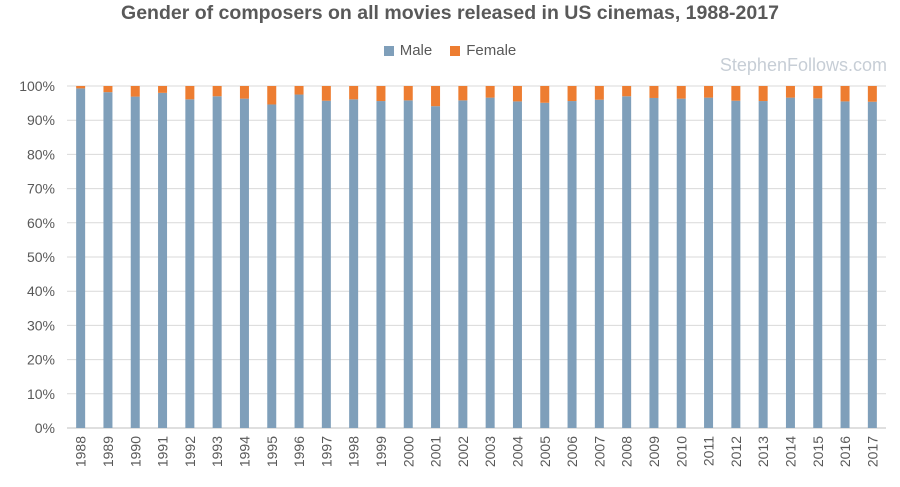 The image size is (900, 487). Describe the element at coordinates (845, 94) in the screenshot. I see `bar-female-2016` at that location.